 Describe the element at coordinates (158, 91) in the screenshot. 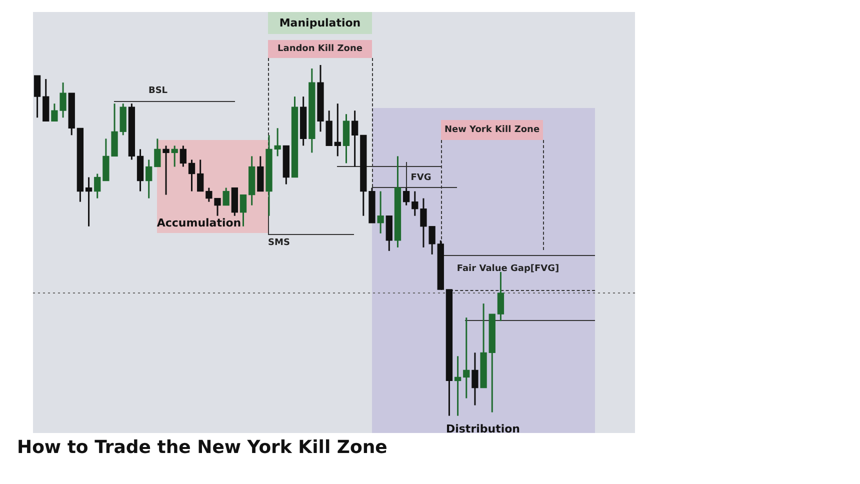

I see `annotation: BSL` at that location.